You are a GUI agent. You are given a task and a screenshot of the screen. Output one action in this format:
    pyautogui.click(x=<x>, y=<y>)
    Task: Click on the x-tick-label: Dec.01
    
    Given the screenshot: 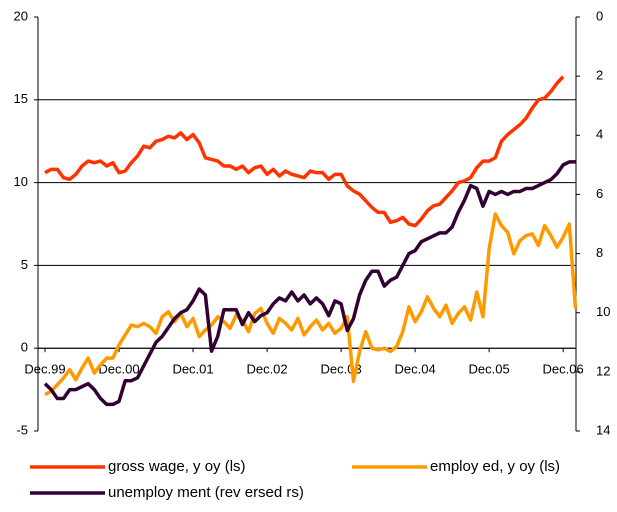 What is the action you would take?
    pyautogui.click(x=192, y=369)
    